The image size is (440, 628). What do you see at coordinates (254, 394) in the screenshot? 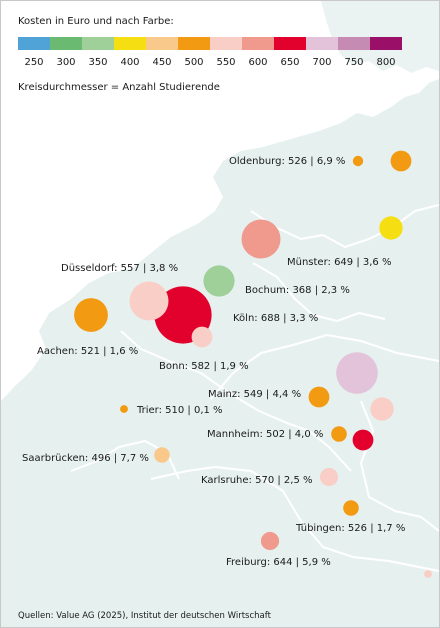
I see `city-label-mainz: Mainz: 549 | 4,4 %` at bounding box center [254, 394].